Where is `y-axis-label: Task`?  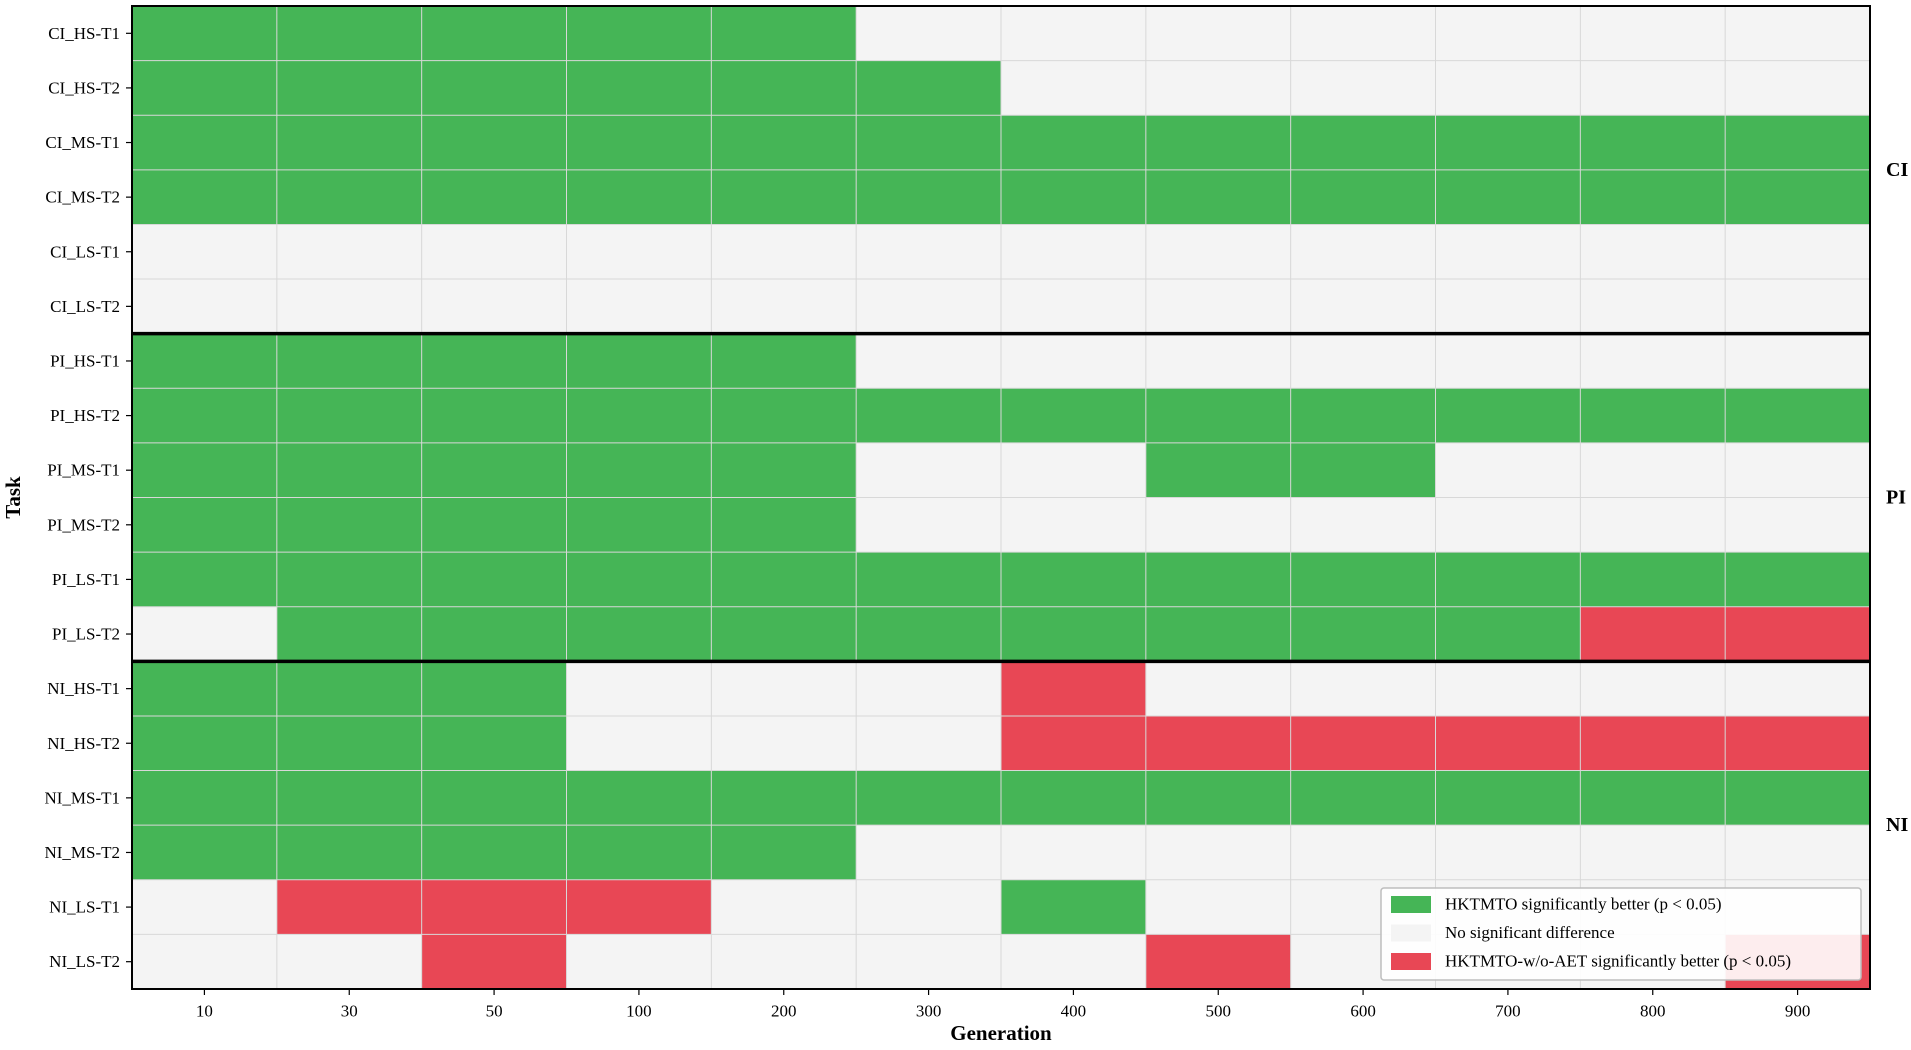
y-axis-label: Task is located at coordinates (13, 497).